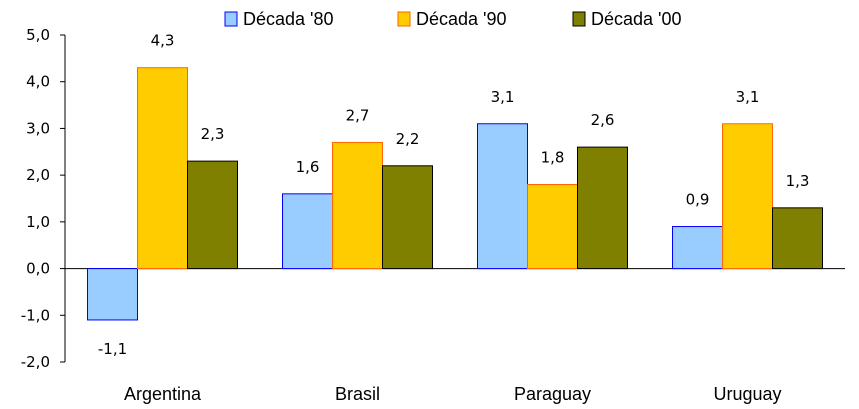 The image size is (859, 409). What do you see at coordinates (38, 175) in the screenshot?
I see `y-tick-label: 2,0` at bounding box center [38, 175].